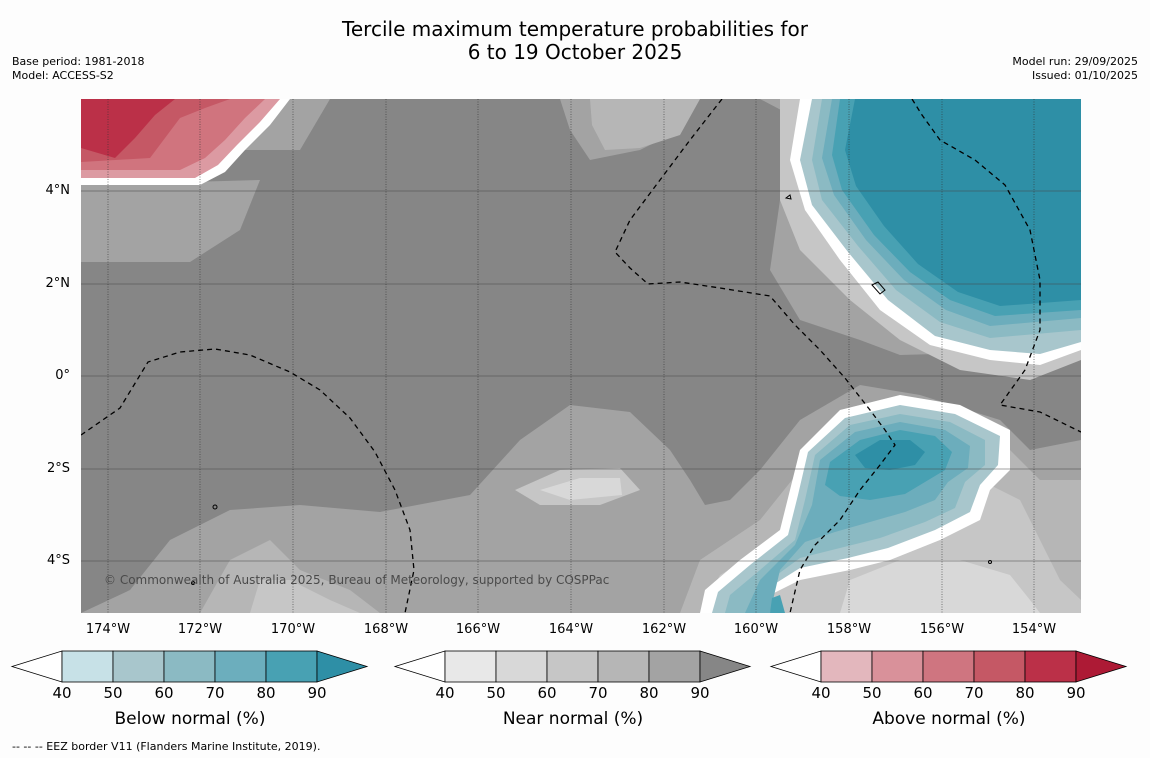 This screenshot has width=1150, height=758. Describe the element at coordinates (342, 666) in the screenshot. I see `colorbar-below-extend-high` at that location.